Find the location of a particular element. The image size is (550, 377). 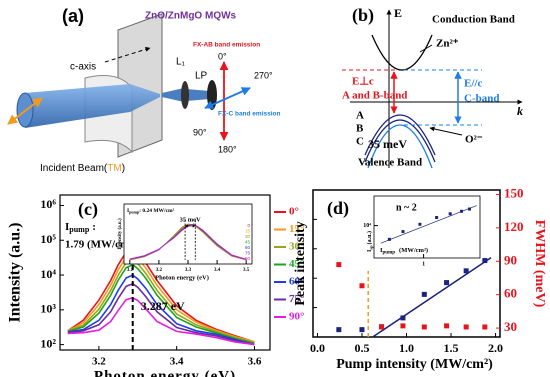

band-label: Conduction Band is located at coordinates (473, 20).